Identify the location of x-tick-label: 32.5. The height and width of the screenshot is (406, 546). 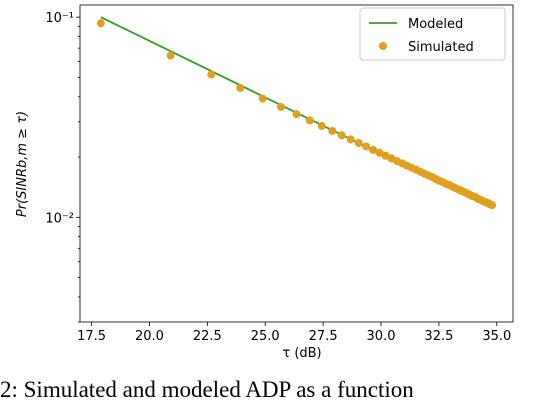
(438, 336).